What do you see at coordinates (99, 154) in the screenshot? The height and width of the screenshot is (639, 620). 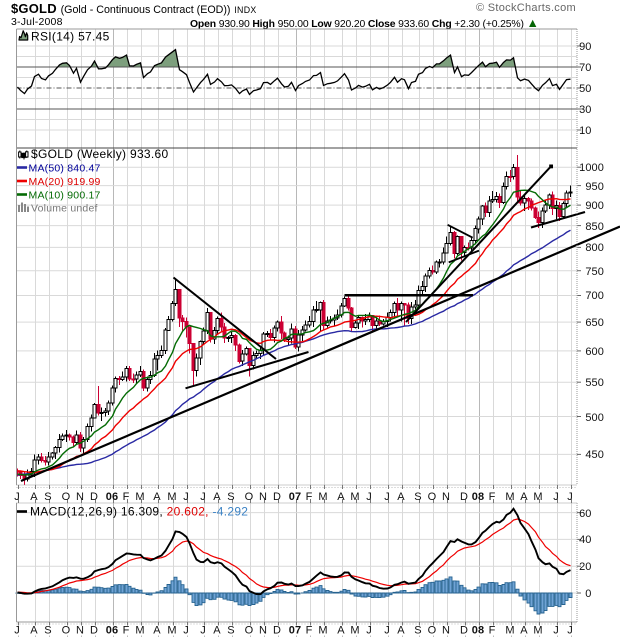 I see `svg-text: $GOLD (Weekly) 933.60` at bounding box center [99, 154].